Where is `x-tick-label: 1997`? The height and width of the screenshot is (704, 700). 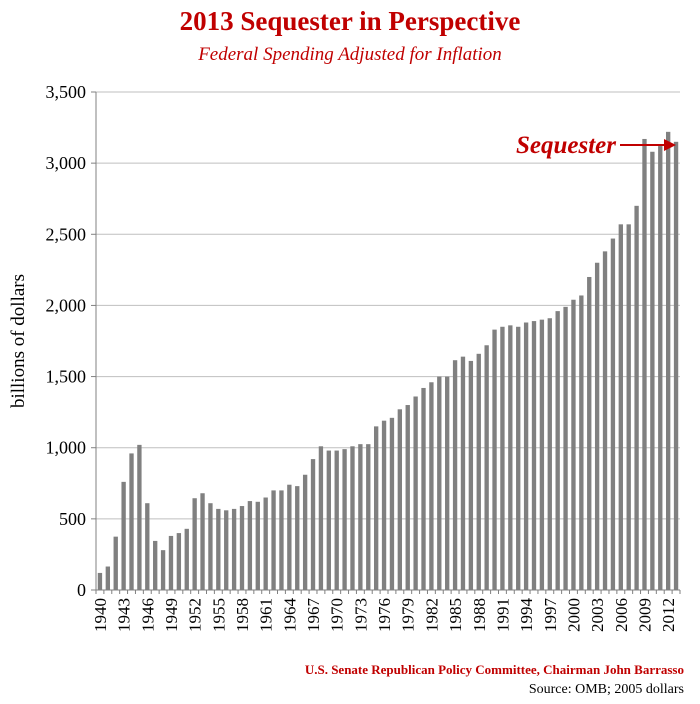
x-tick-label: 1997 is located at coordinates (550, 615).